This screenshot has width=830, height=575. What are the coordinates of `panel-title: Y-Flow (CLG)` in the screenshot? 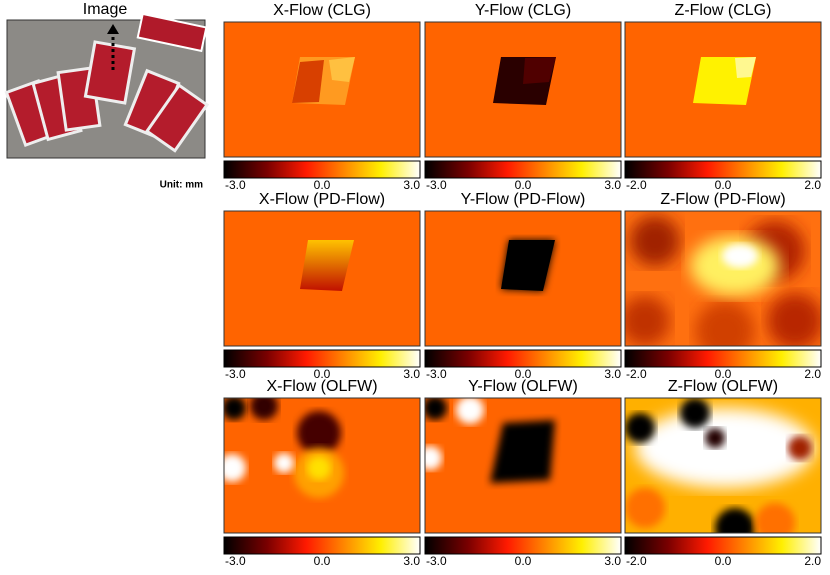 It's located at (523, 10).